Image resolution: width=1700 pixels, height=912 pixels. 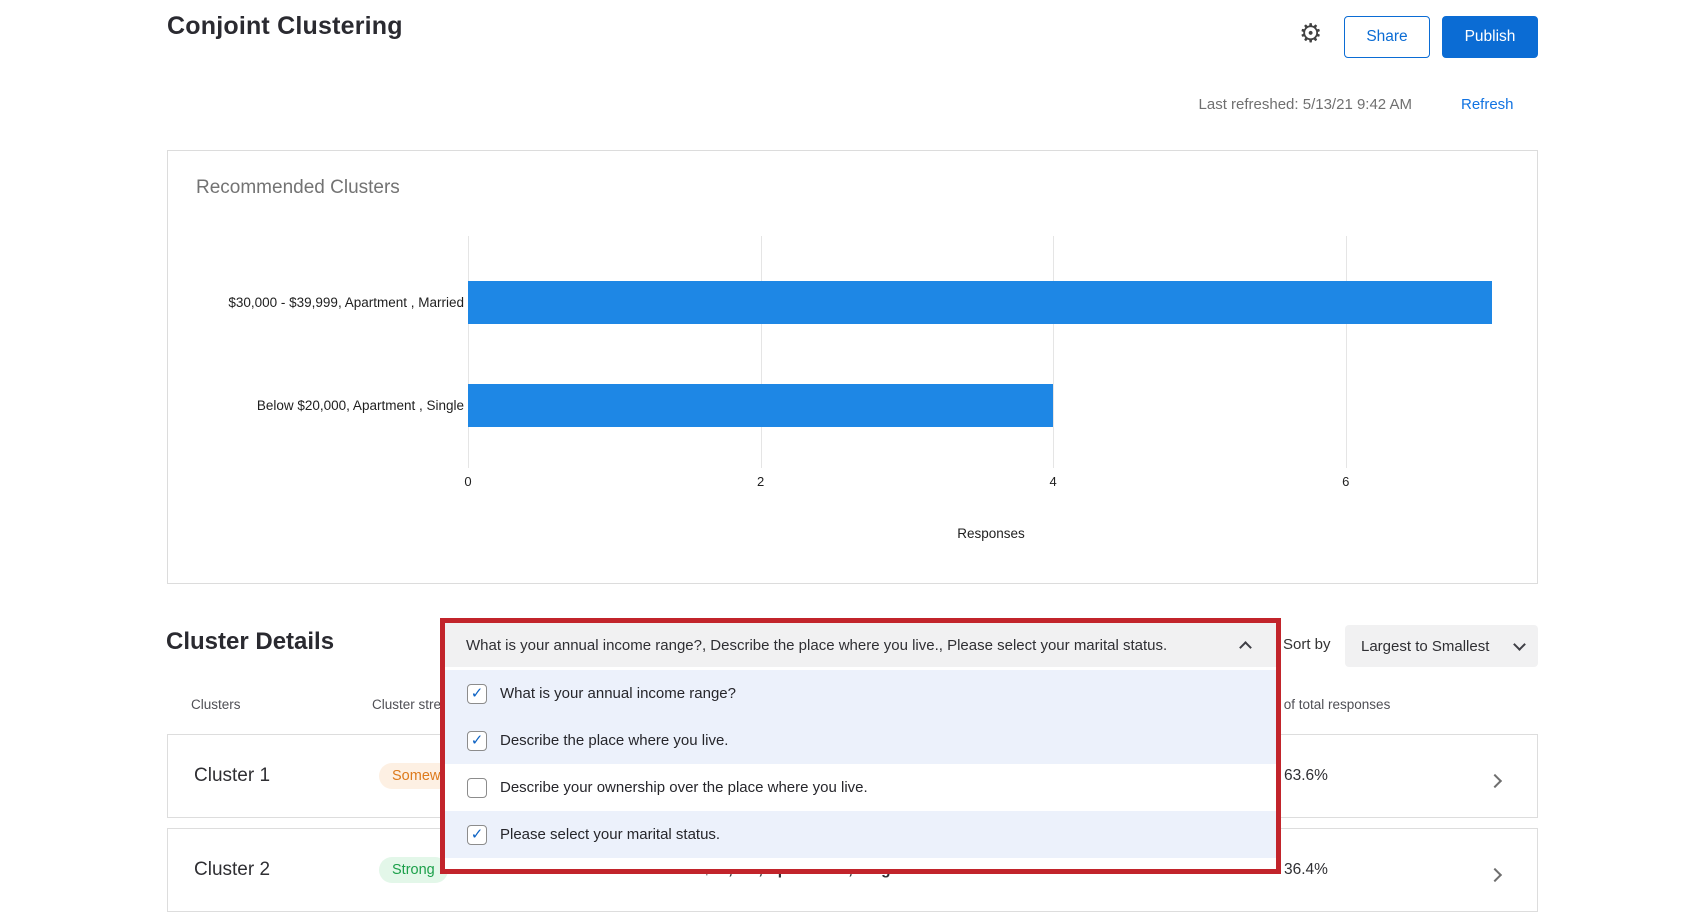 What do you see at coordinates (1329, 704) in the screenshot?
I see `column-header-percent-of-total-responses: % of total responses` at bounding box center [1329, 704].